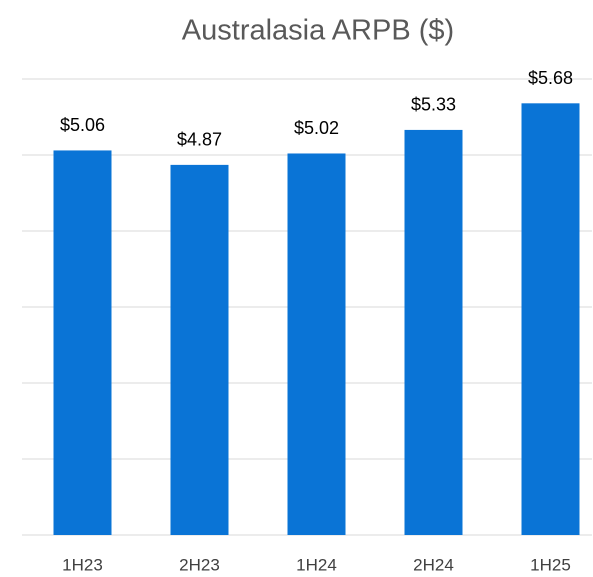 Image resolution: width=593 pixels, height=577 pixels. I want to click on x-tick-label: 2H24, so click(433, 564).